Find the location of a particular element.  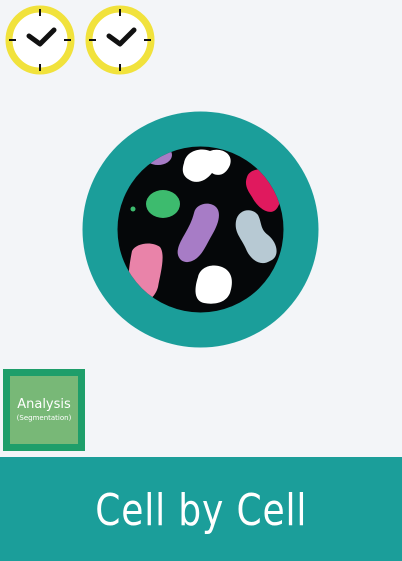

analysis-badge: Analysis (Segmentation) is located at coordinates (44, 410).